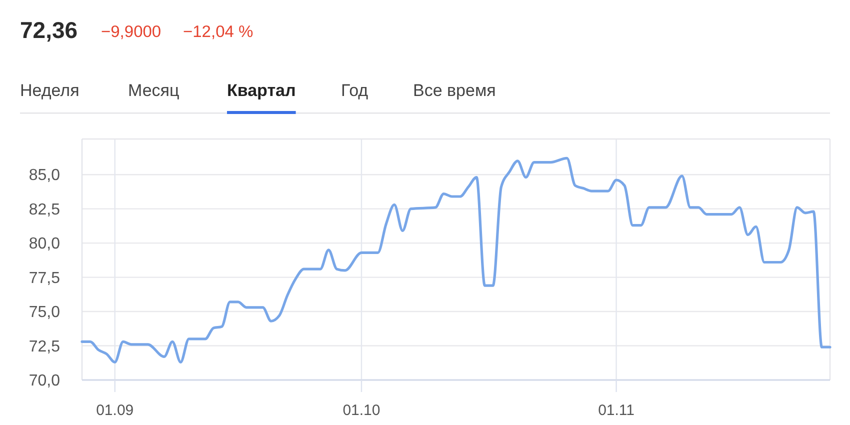 This screenshot has height=425, width=850. I want to click on chart-title: 72,36, so click(49, 30).